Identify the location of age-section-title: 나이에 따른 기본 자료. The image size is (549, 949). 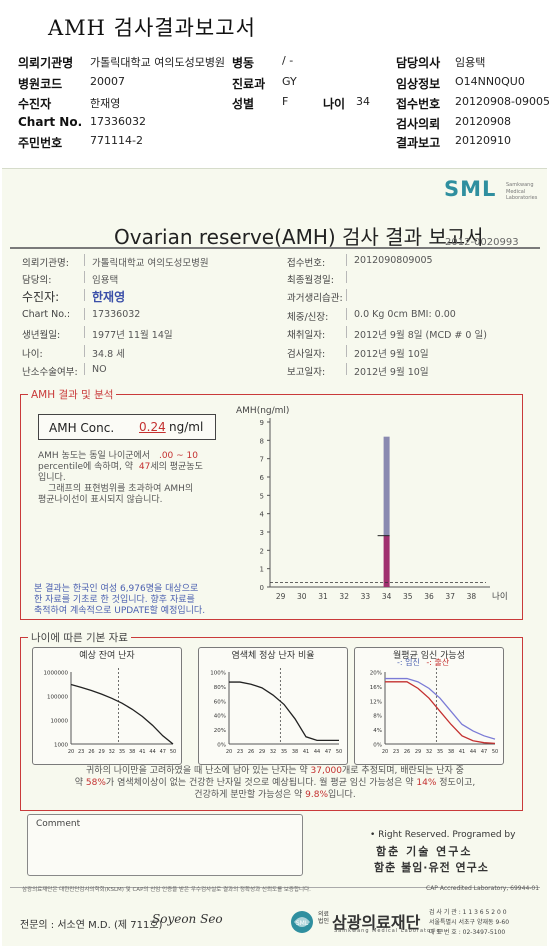
(79, 637).